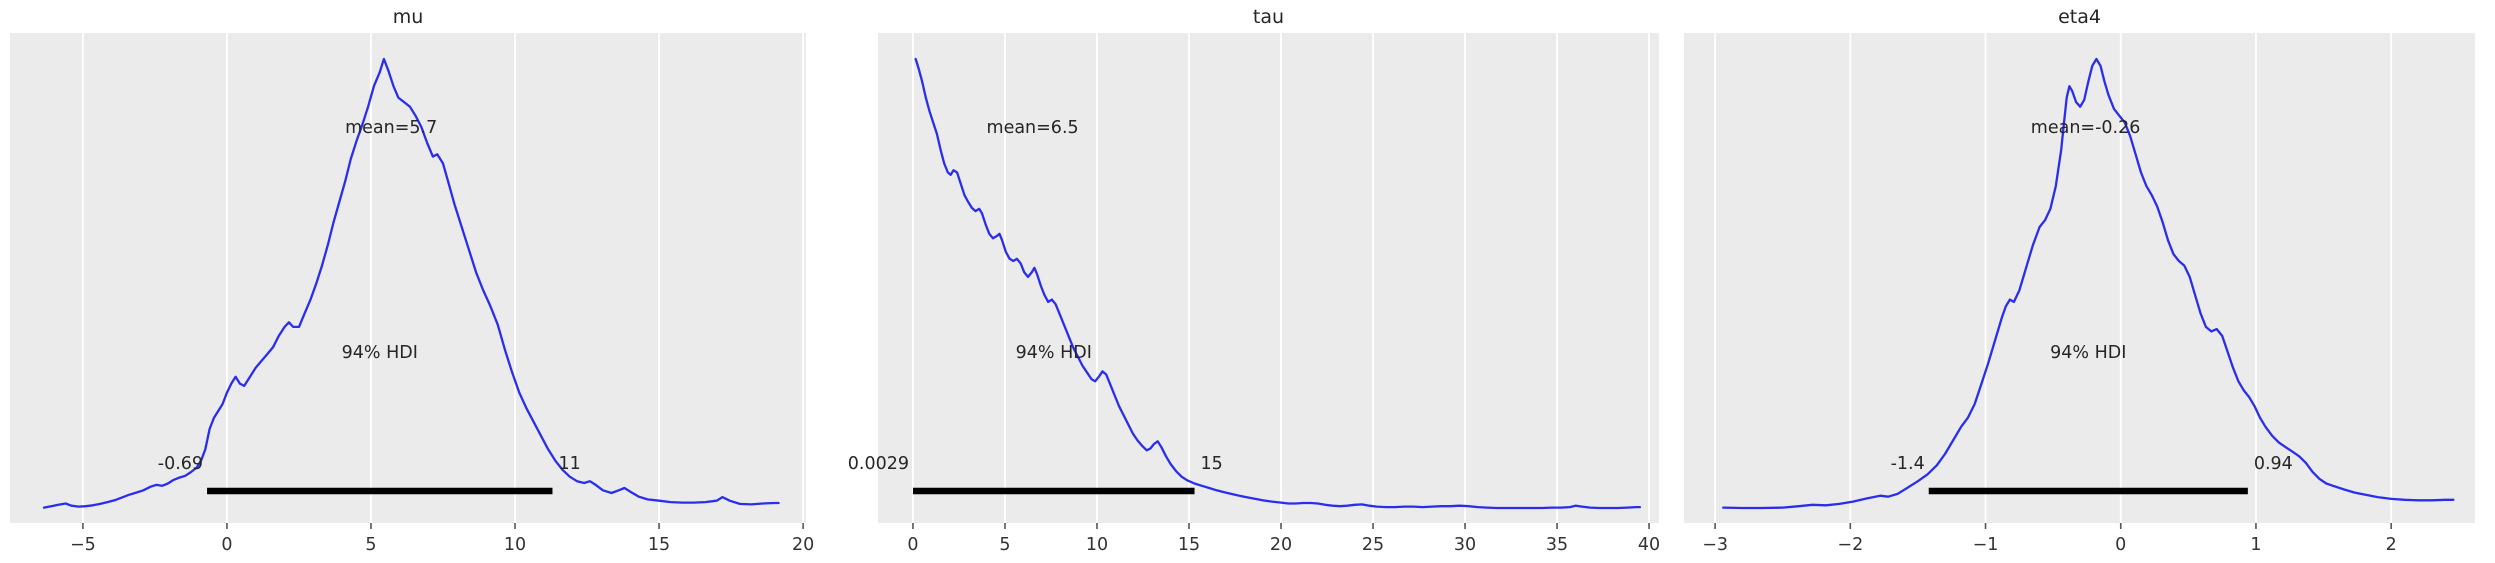 This screenshot has width=2495, height=563. What do you see at coordinates (2273, 464) in the screenshot?
I see `hdi-upper-label: 0.94` at bounding box center [2273, 464].